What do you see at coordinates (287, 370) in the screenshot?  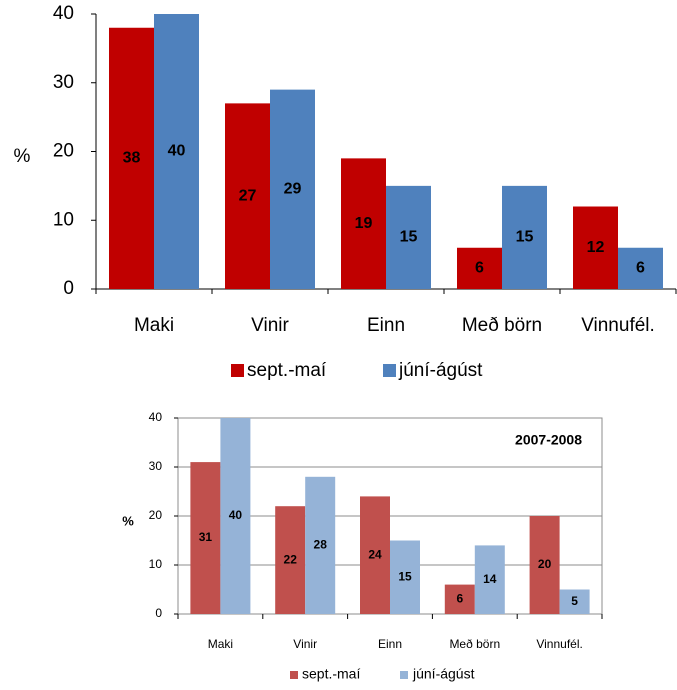 I see `chart-1-legend-label-sept: sept.-maí` at bounding box center [287, 370].